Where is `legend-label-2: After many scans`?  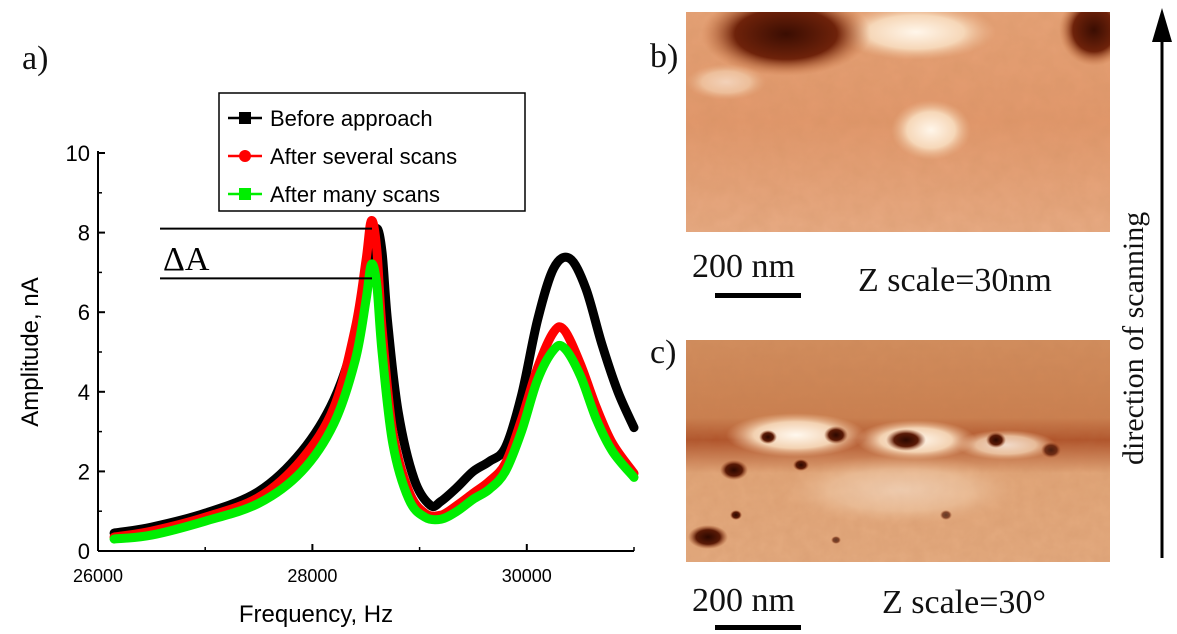 legend-label-2: After many scans is located at coordinates (355, 194).